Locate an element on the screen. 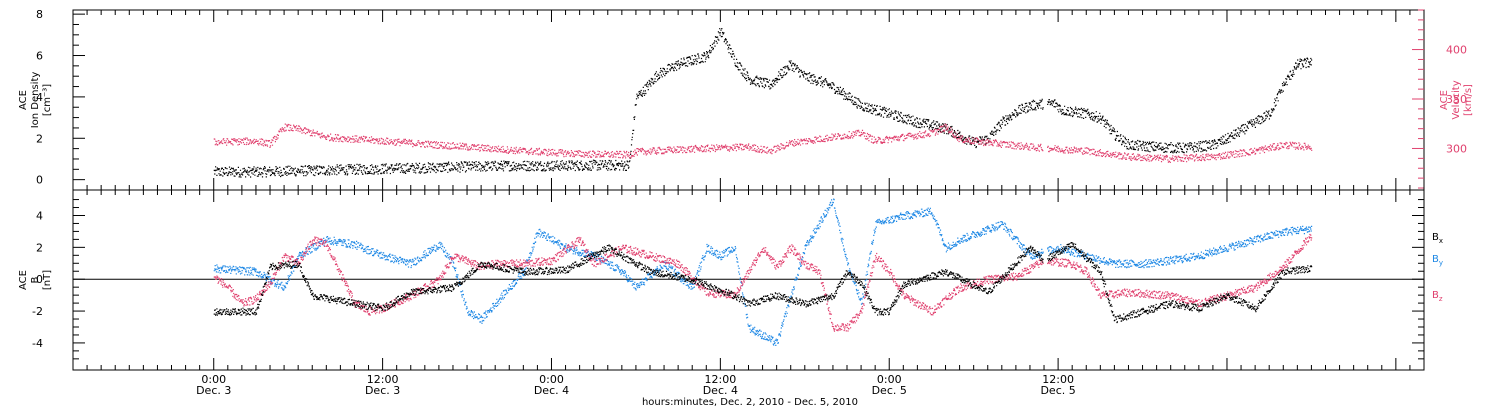 Image resolution: width=1500 pixels, height=410 pixels. legend-by: By is located at coordinates (1437, 260).